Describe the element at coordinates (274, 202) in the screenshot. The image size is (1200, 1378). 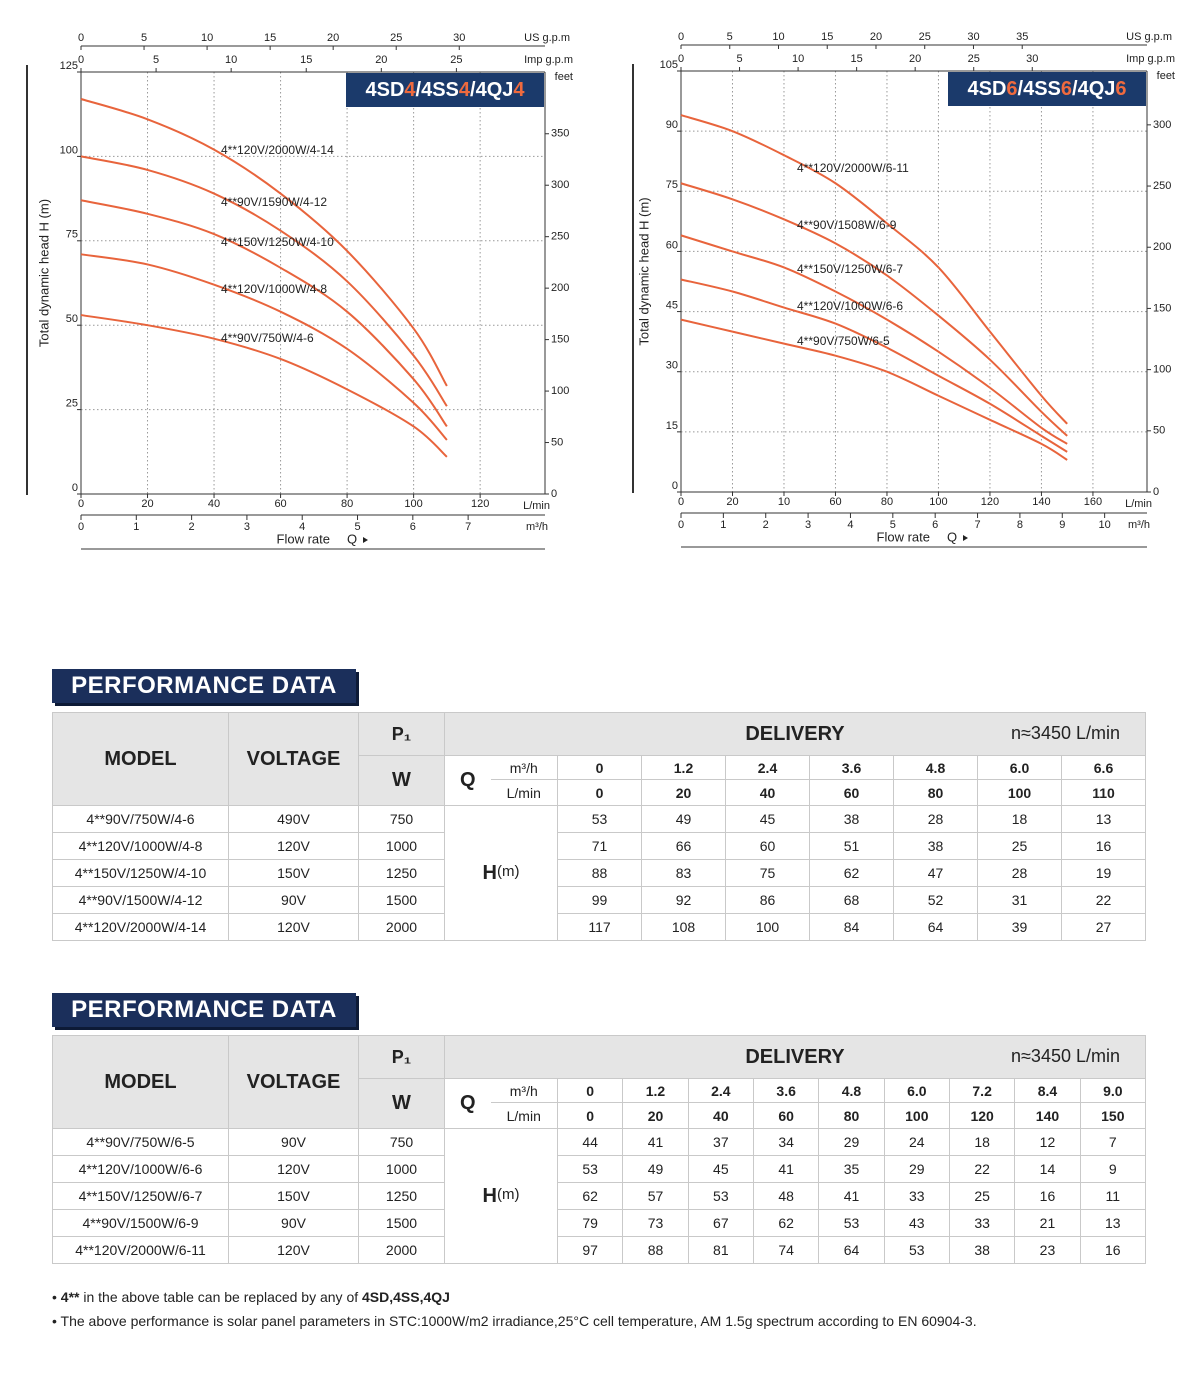
I see `curve-label: 4**90V/1590W/4-12` at that location.